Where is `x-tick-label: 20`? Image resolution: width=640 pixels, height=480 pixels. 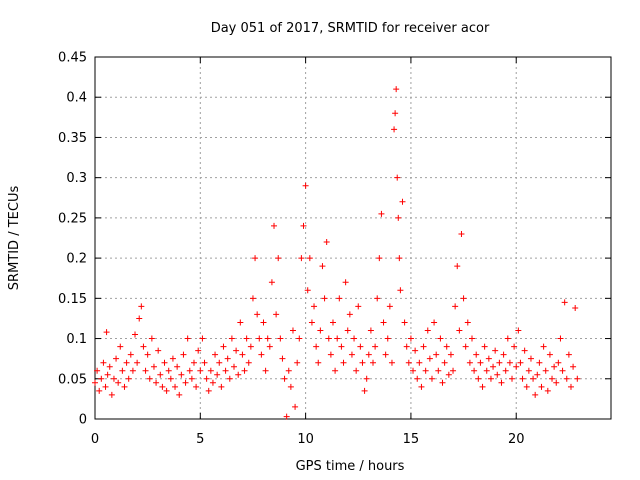
x-tick-label: 20 is located at coordinates (516, 439).